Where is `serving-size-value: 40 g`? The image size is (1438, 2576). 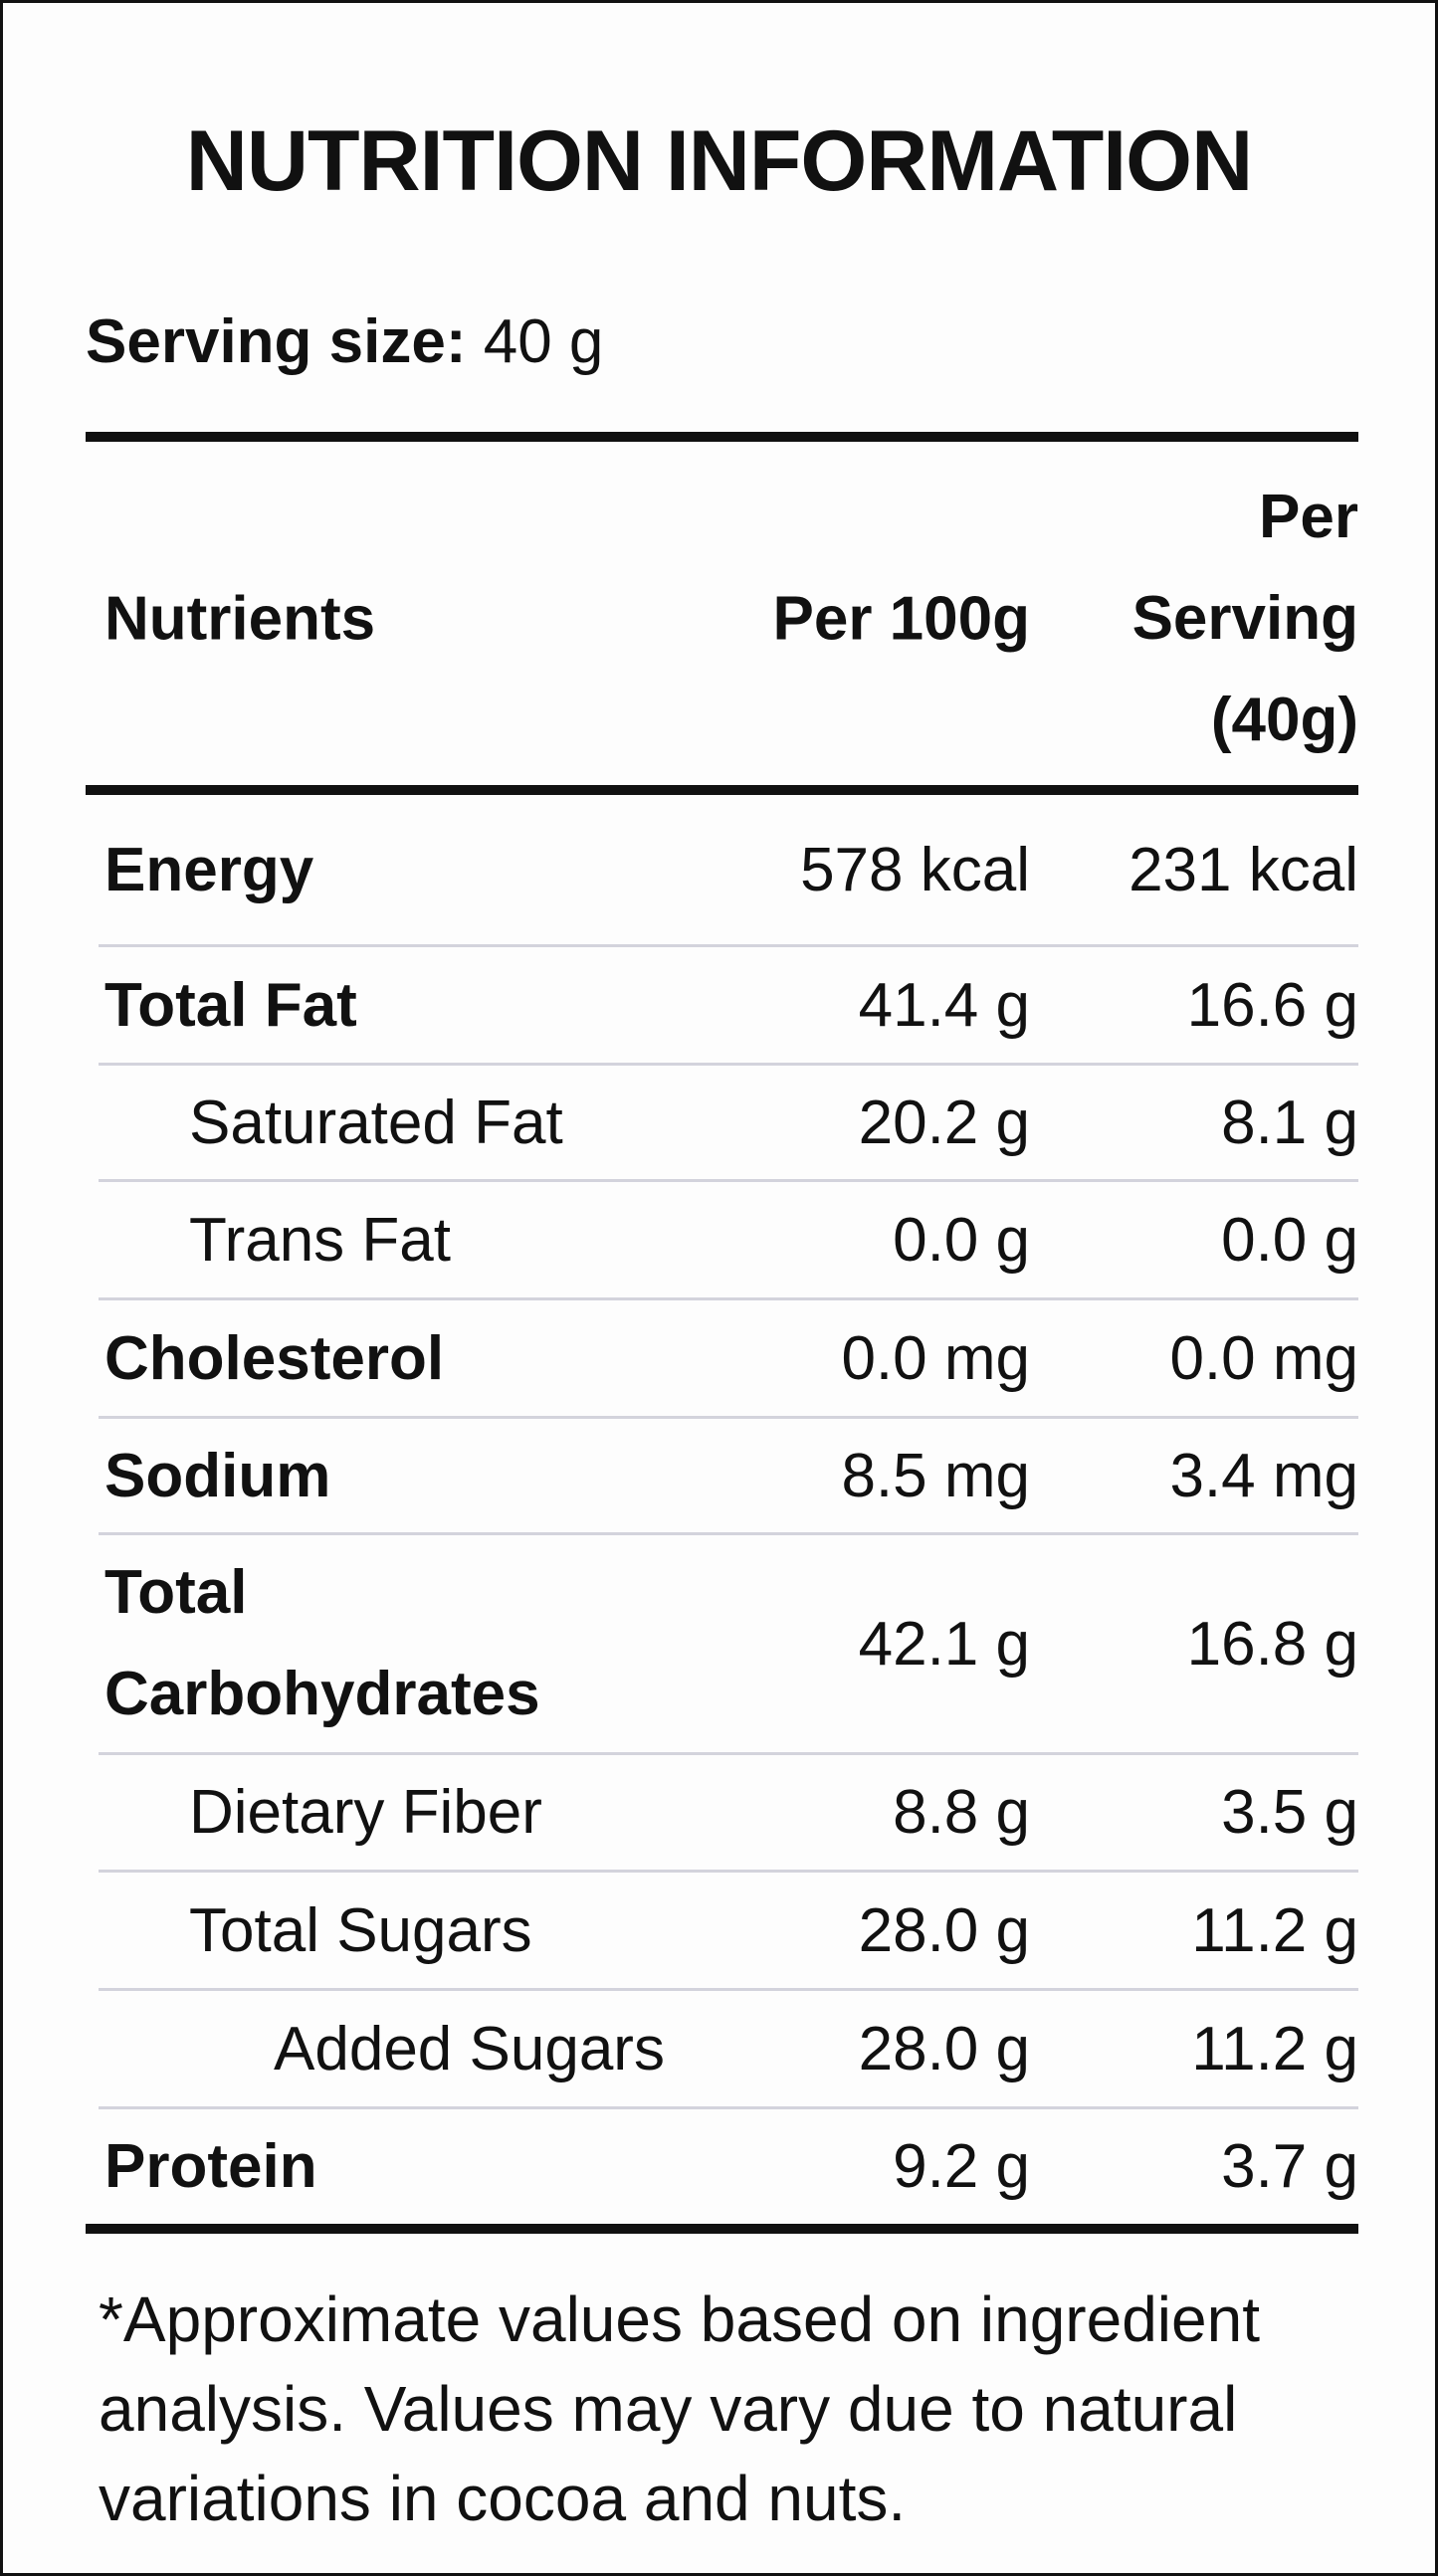 serving-size-value: 40 g is located at coordinates (544, 341).